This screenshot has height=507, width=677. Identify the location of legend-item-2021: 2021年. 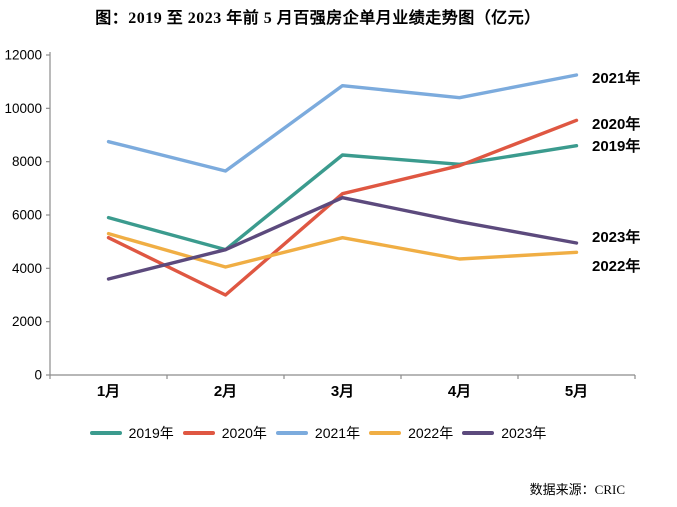
(318, 433).